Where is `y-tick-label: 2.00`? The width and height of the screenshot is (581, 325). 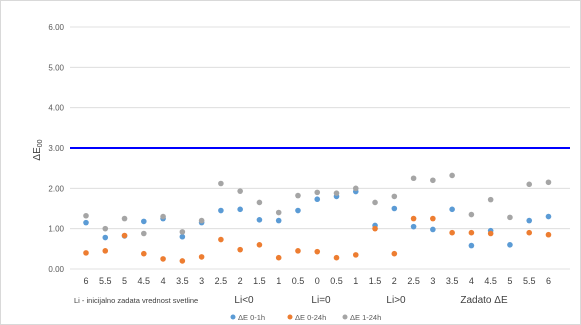 y-tick-label: 2.00 is located at coordinates (56, 188).